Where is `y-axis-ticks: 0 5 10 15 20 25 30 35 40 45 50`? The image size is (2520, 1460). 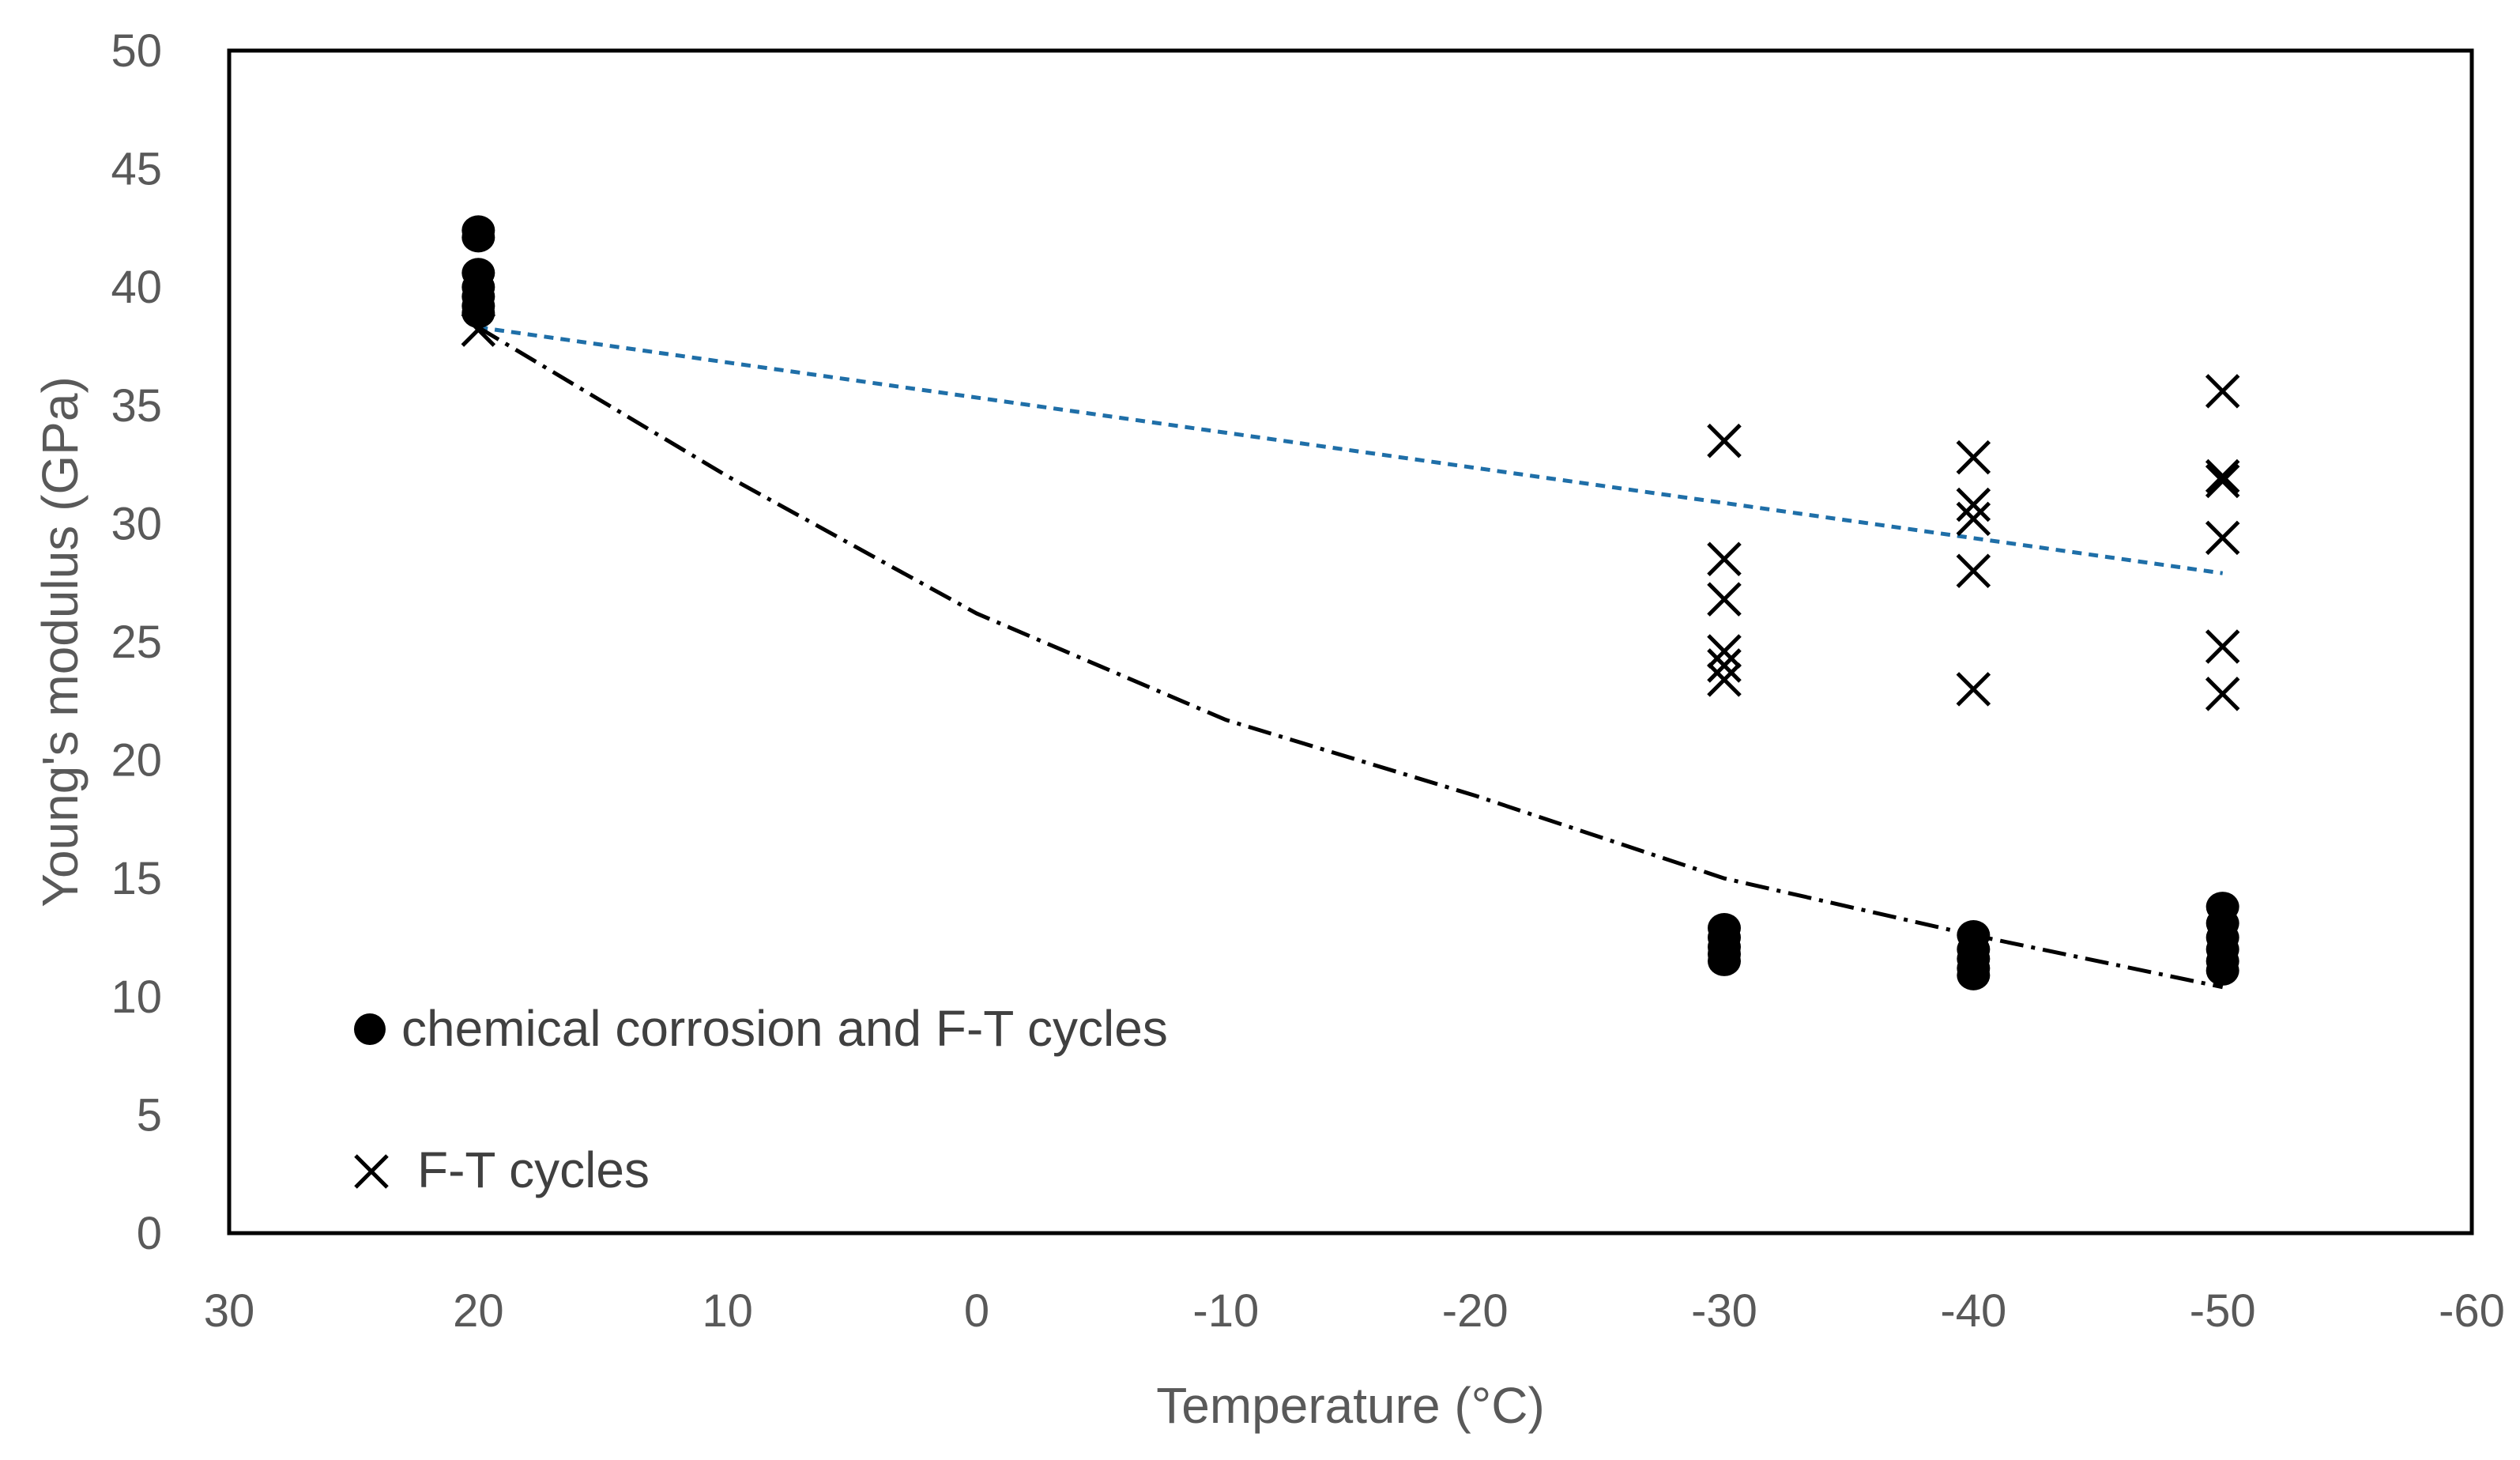 y-axis-ticks: 0 5 10 15 20 25 30 35 40 45 50 is located at coordinates (136, 642).